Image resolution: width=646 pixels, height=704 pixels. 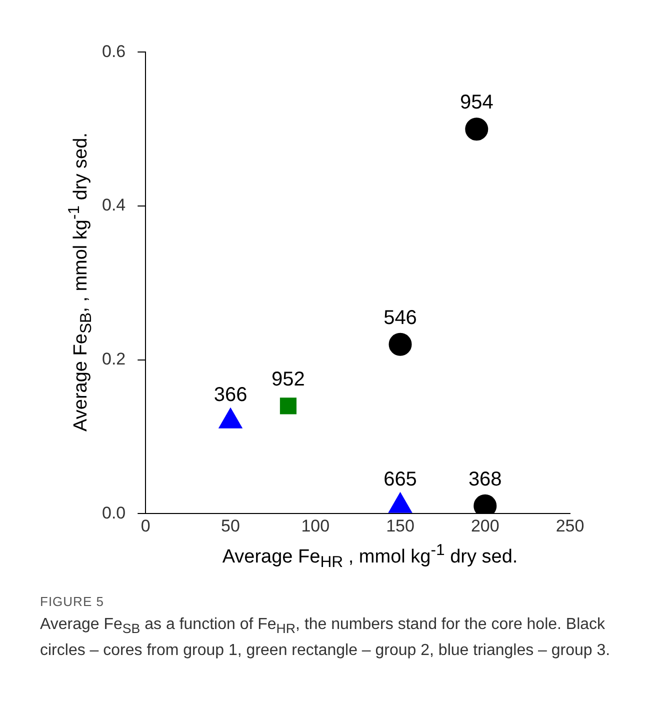 I want to click on text: Average Fe$_{SB}$ as a function of Fe$_{HR}$, the numbers stand for the core hole. Black circles – cores from group 1, green rectangle – group 2, blue triangles – group 3., so click(x=326, y=638).